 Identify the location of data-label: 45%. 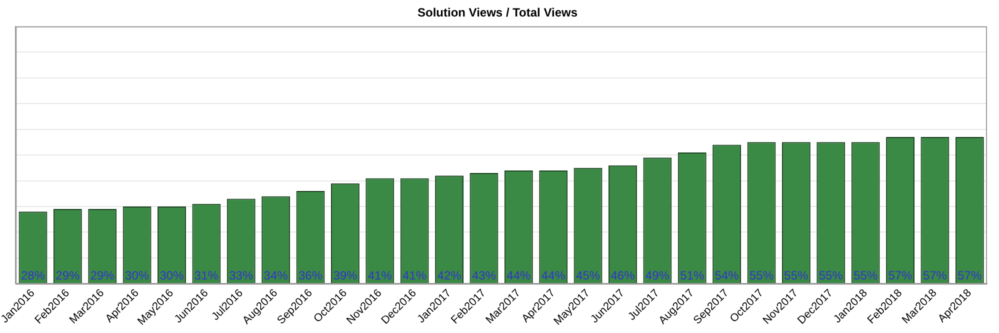
(588, 275).